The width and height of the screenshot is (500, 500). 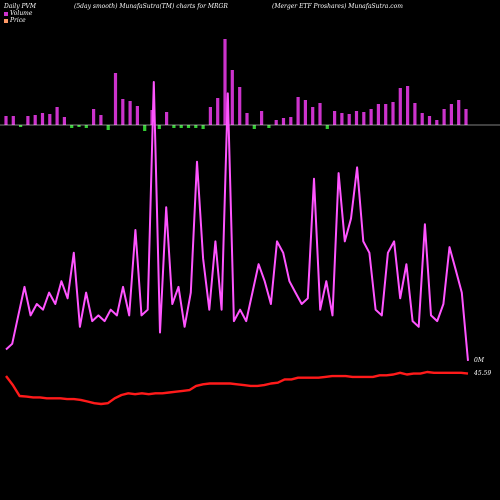 What do you see at coordinates (337, 6) in the screenshot?
I see `header-right: (Merger ETF Proshares) MunafaSutra.com` at bounding box center [337, 6].